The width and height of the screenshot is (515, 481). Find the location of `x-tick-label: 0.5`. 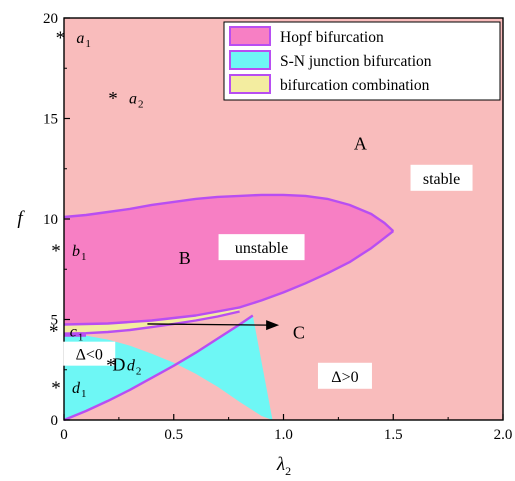

x-tick-label: 0.5 is located at coordinates (173, 435).